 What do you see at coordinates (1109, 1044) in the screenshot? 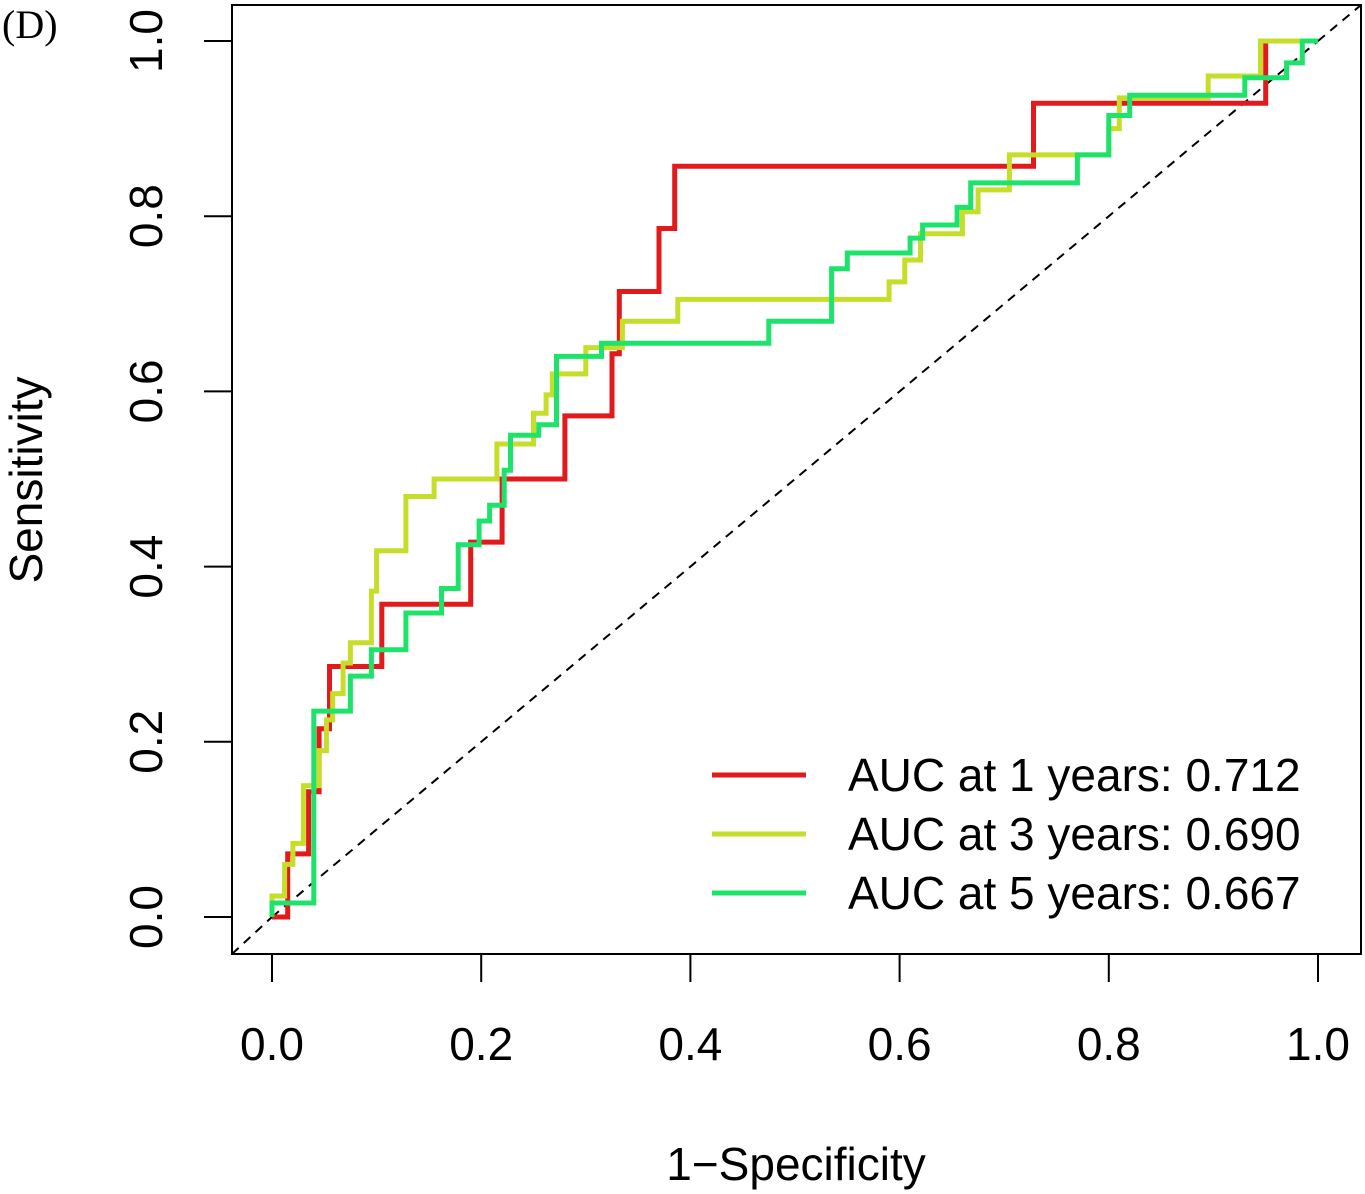
I see `x-tick-label: 0.8` at bounding box center [1109, 1044].